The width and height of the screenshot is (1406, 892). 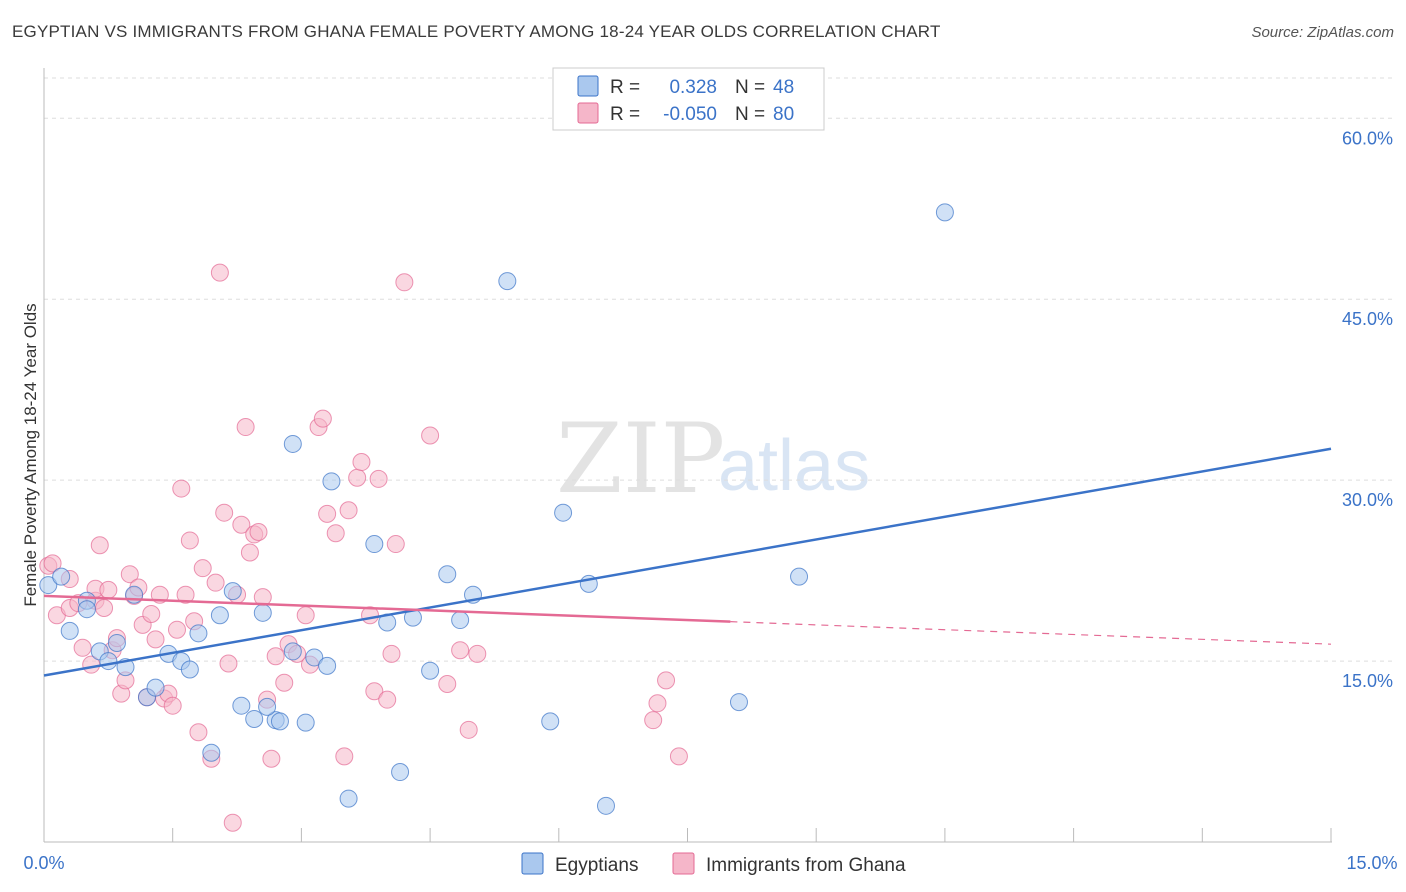 What do you see at coordinates (1322, 32) in the screenshot?
I see `chart-source: Source: ZipAtlas.com` at bounding box center [1322, 32].